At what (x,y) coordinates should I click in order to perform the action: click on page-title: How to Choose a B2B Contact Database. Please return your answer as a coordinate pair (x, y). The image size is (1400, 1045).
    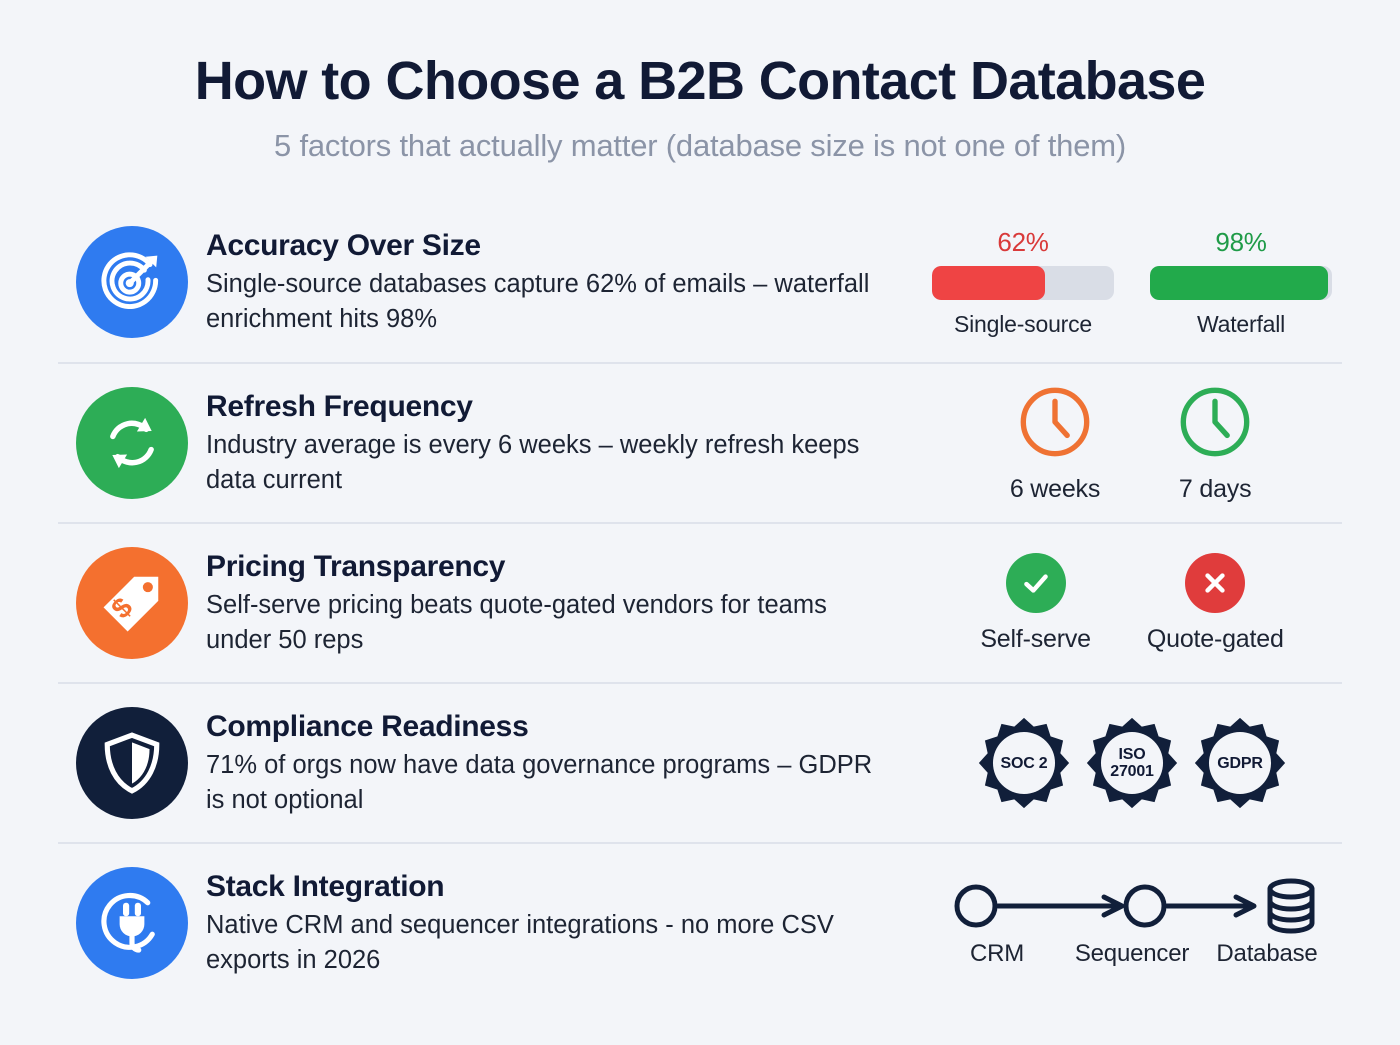
    Looking at the image, I should click on (700, 81).